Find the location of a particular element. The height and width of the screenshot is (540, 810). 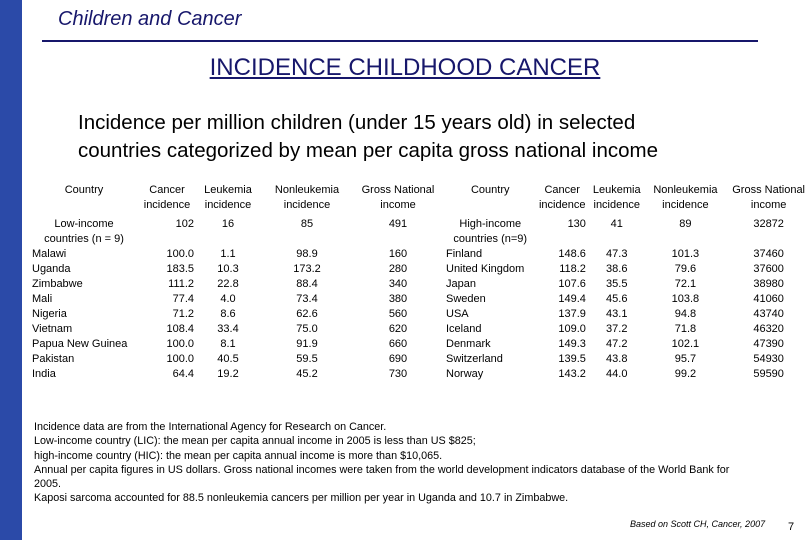

group-value: 491 is located at coordinates (398, 224).